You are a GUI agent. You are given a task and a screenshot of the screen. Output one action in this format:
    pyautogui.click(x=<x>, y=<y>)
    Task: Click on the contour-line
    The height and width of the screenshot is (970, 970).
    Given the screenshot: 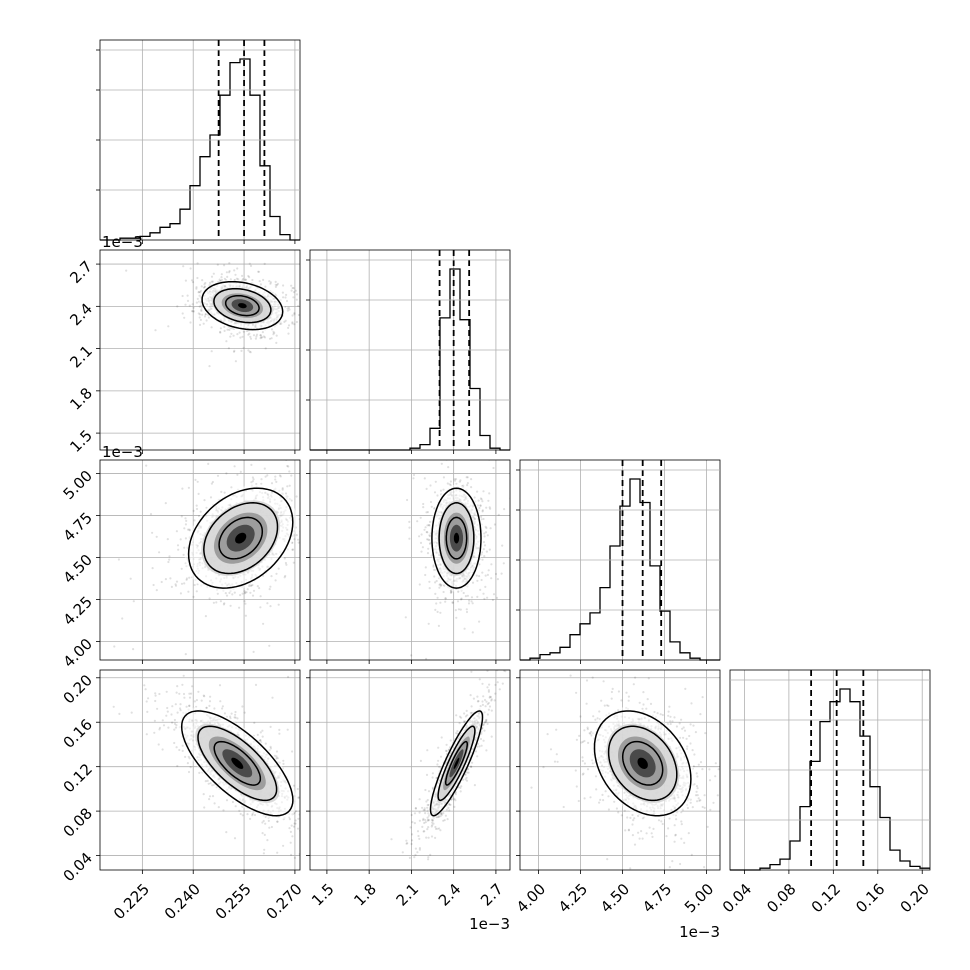 What is the action you would take?
    pyautogui.click(x=242, y=305)
    